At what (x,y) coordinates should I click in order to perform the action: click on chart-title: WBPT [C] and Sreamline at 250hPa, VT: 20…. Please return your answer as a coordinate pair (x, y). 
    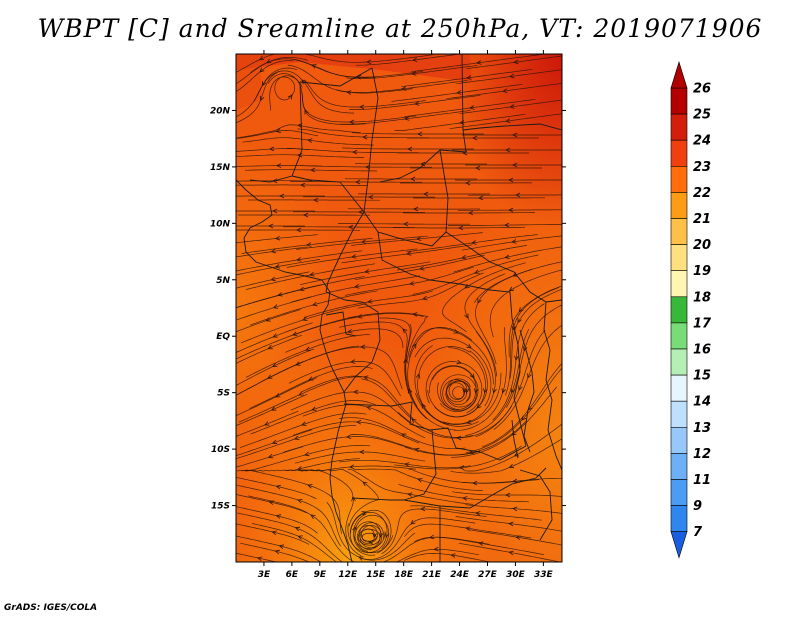
    Looking at the image, I should click on (400, 28).